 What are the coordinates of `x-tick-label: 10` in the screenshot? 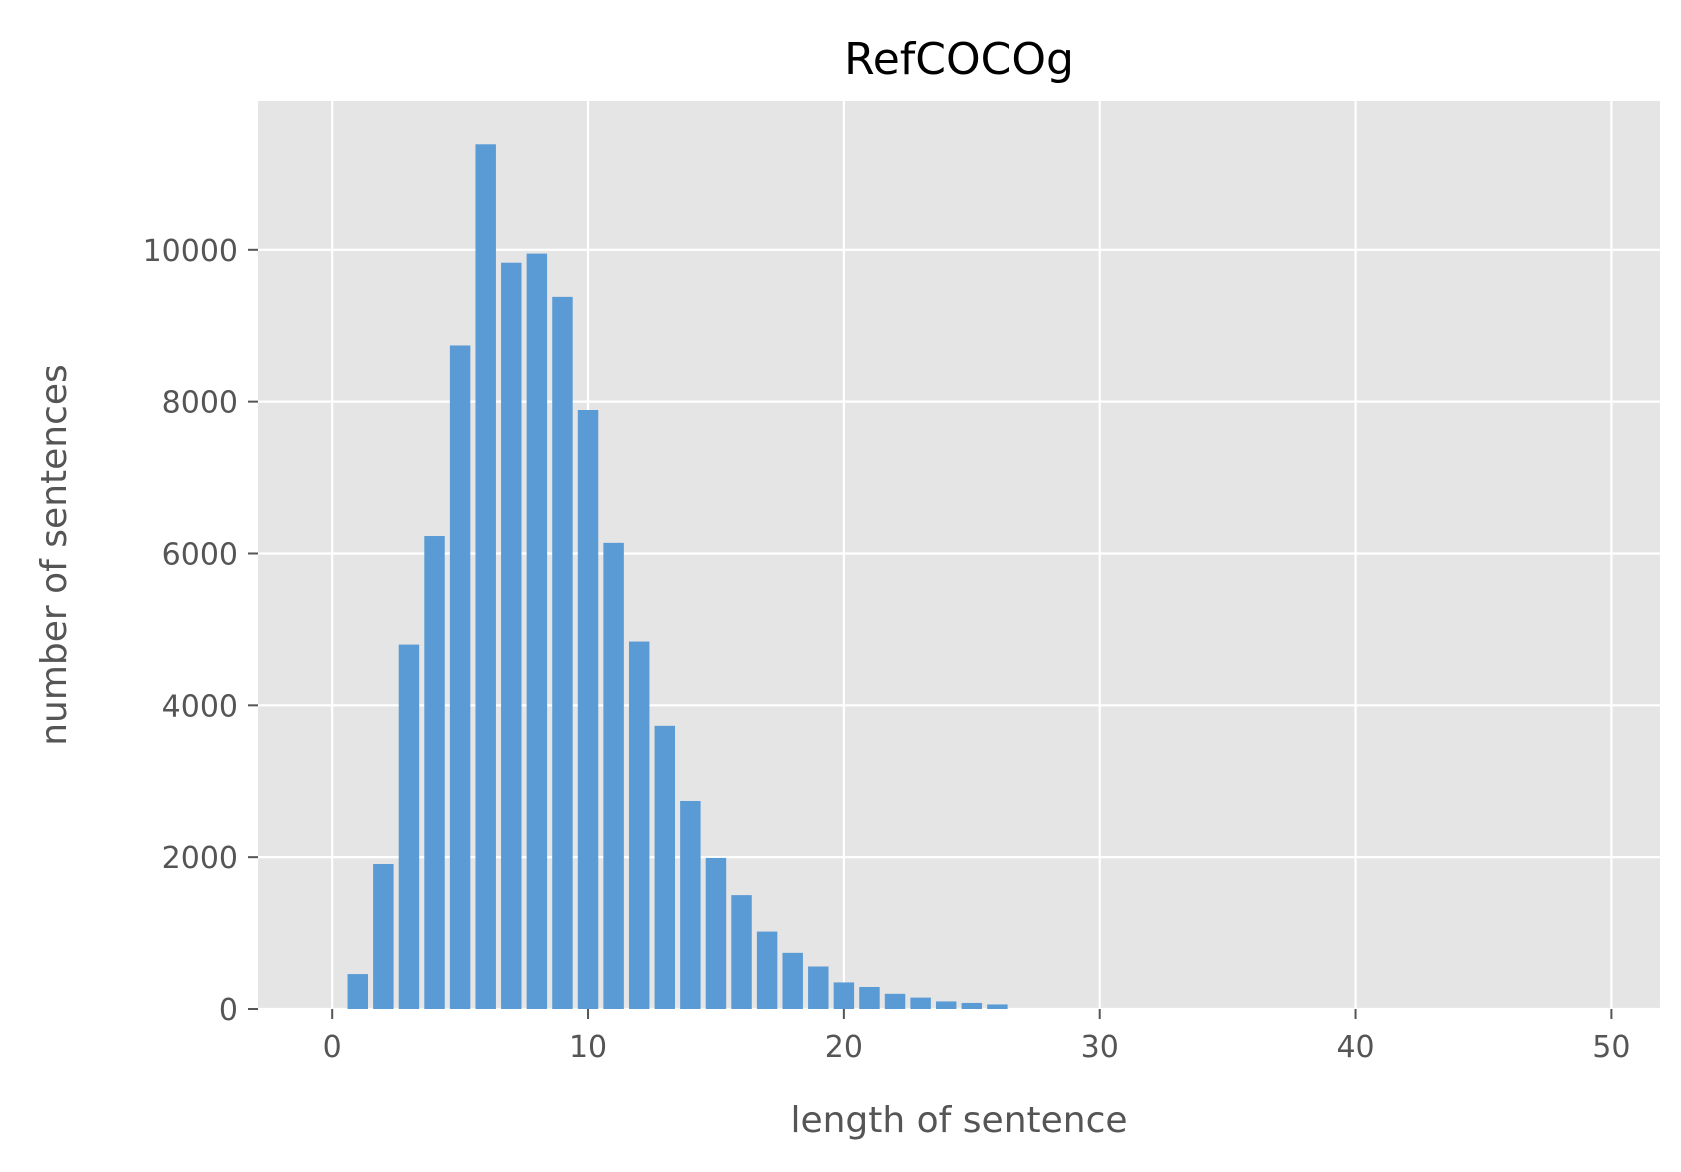 It's located at (588, 1047).